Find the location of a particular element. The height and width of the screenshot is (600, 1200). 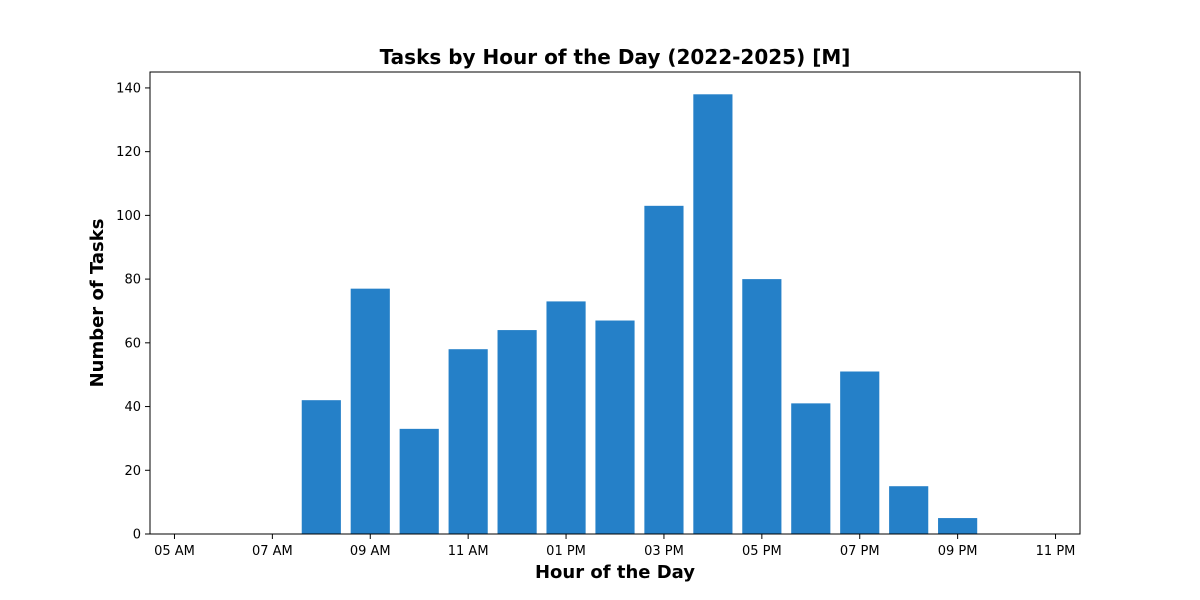

x-tick-label: 11 PM is located at coordinates (1056, 551).